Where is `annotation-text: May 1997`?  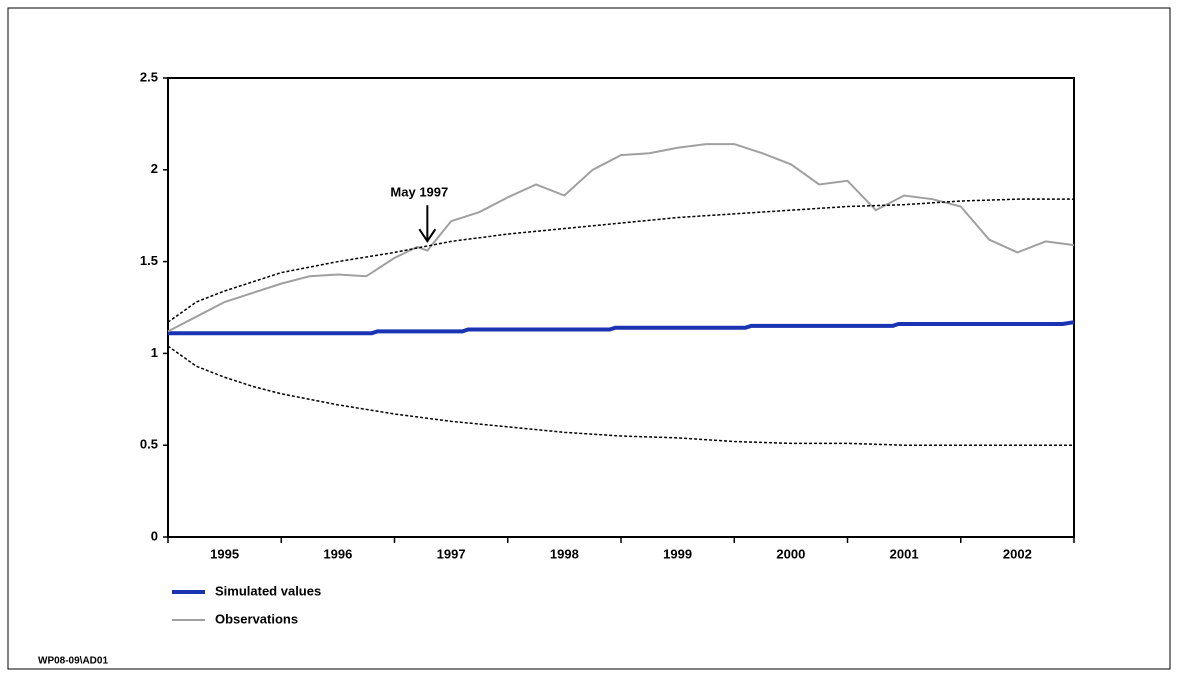
annotation-text: May 1997 is located at coordinates (419, 192).